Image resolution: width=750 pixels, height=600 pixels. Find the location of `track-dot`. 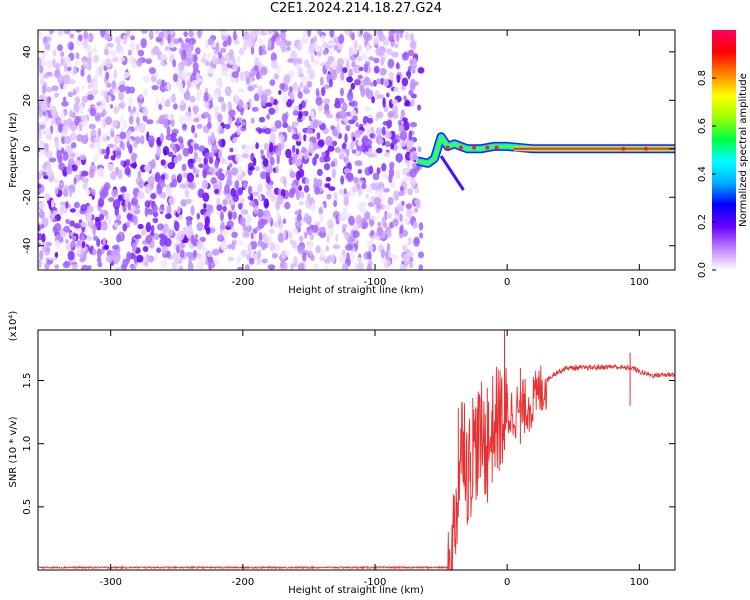

track-dot is located at coordinates (496, 147).